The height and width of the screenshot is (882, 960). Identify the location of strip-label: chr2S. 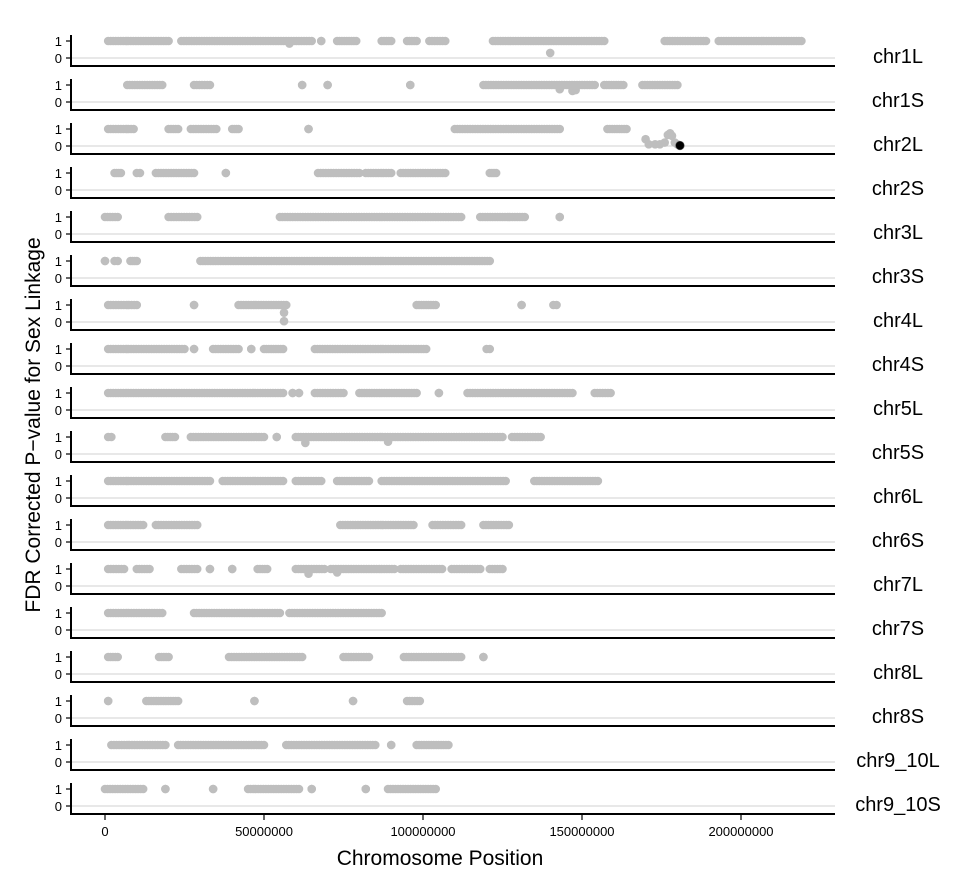
(898, 189).